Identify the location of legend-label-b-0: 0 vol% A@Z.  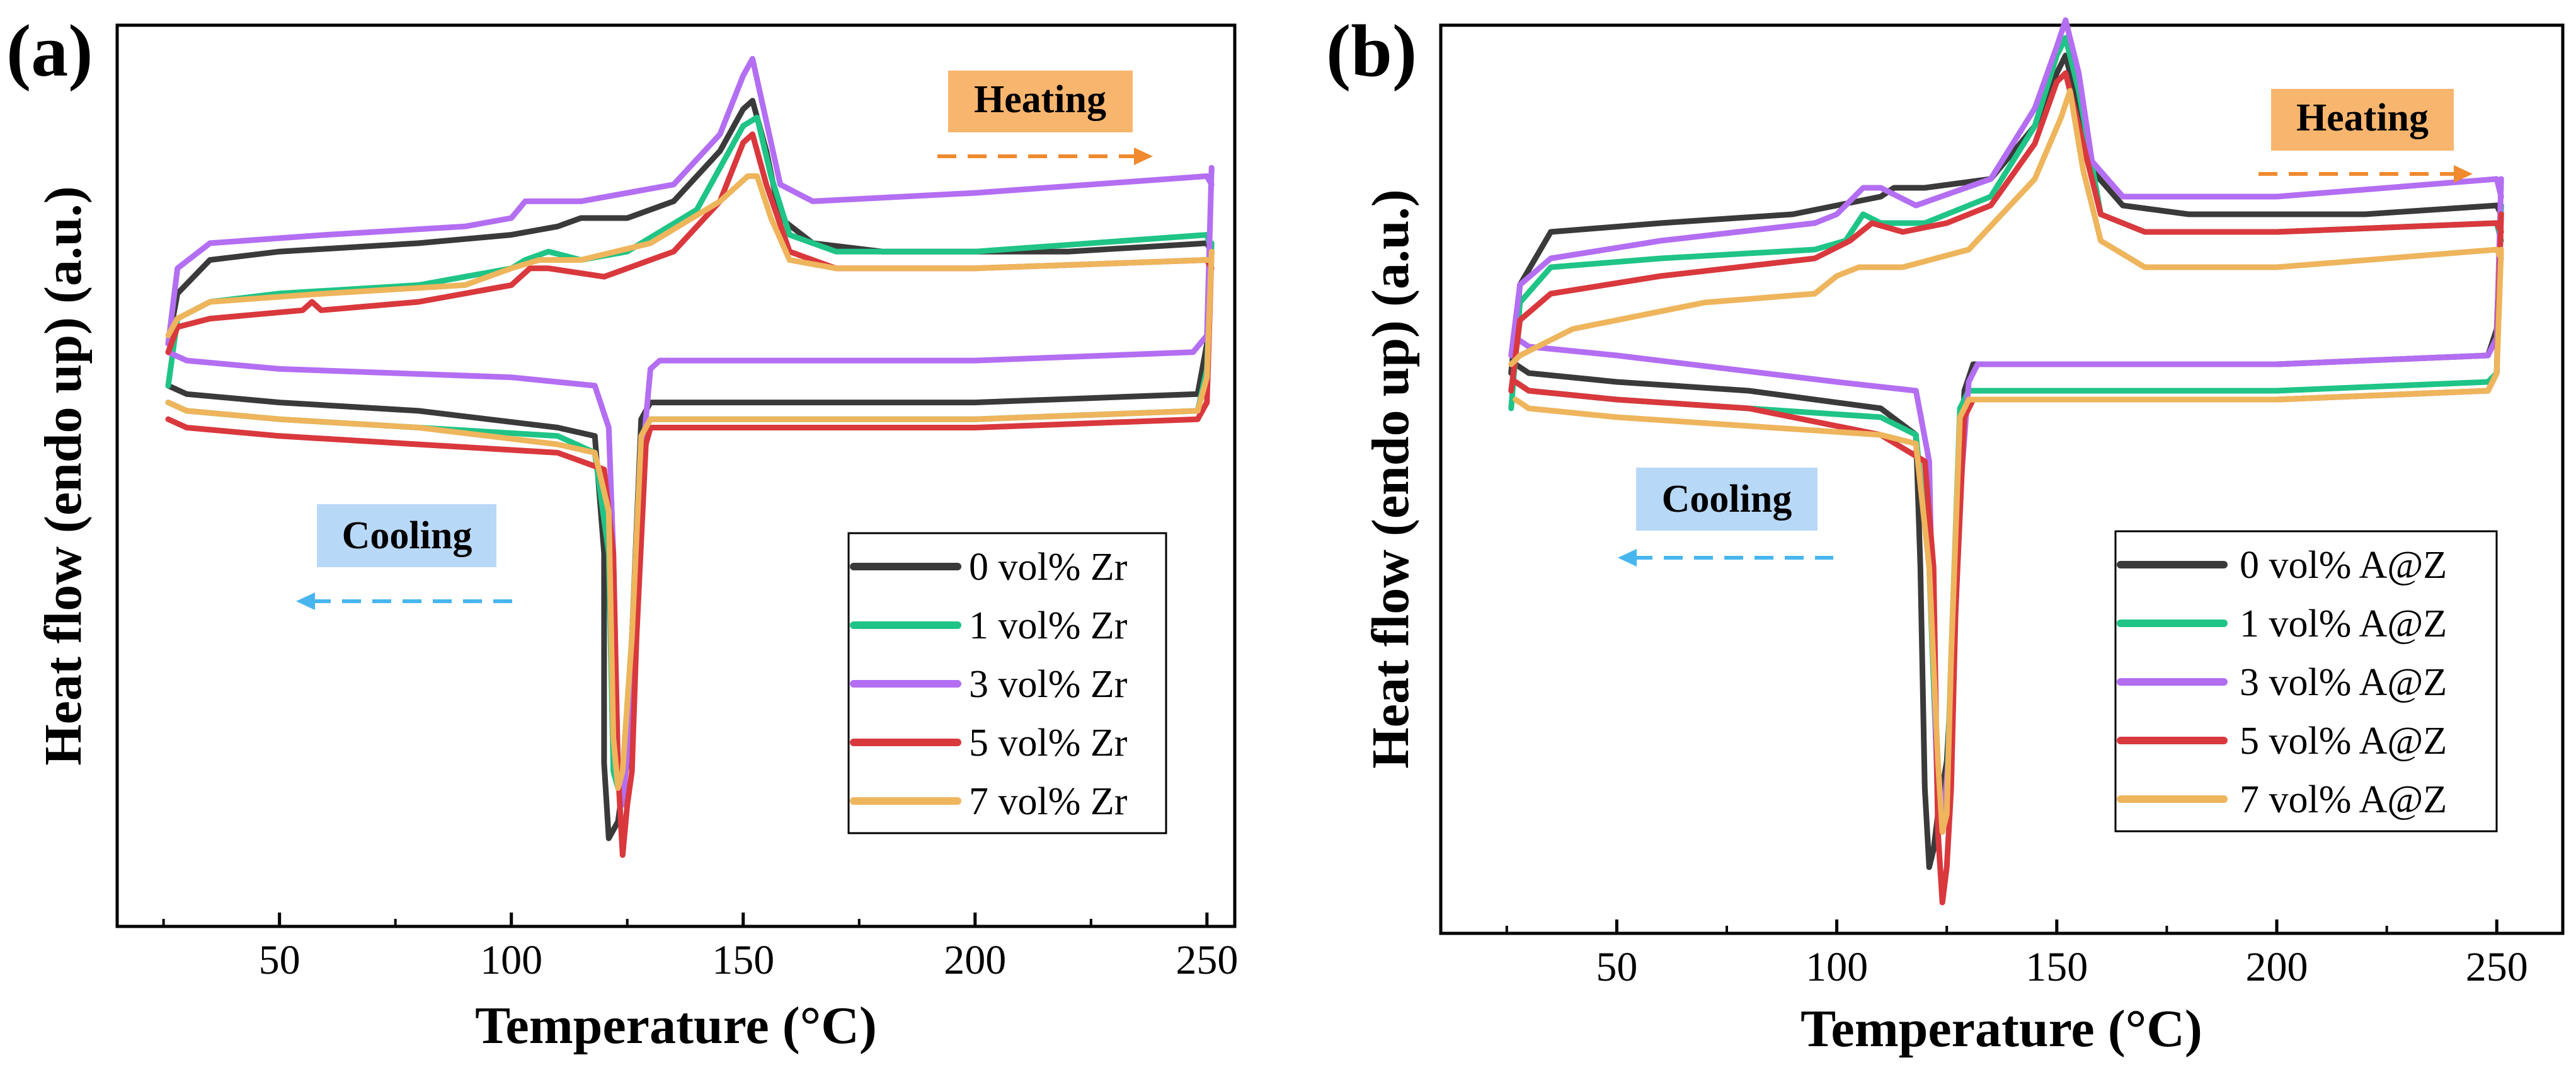
(2343, 565).